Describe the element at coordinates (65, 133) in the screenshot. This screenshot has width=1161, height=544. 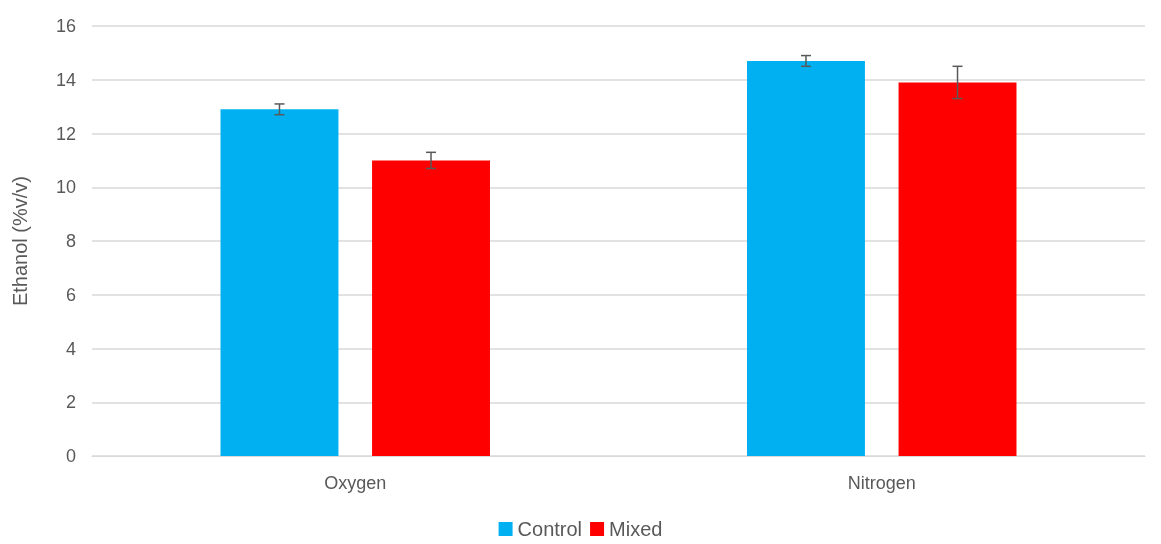
I see `y-tick-label: 12` at that location.